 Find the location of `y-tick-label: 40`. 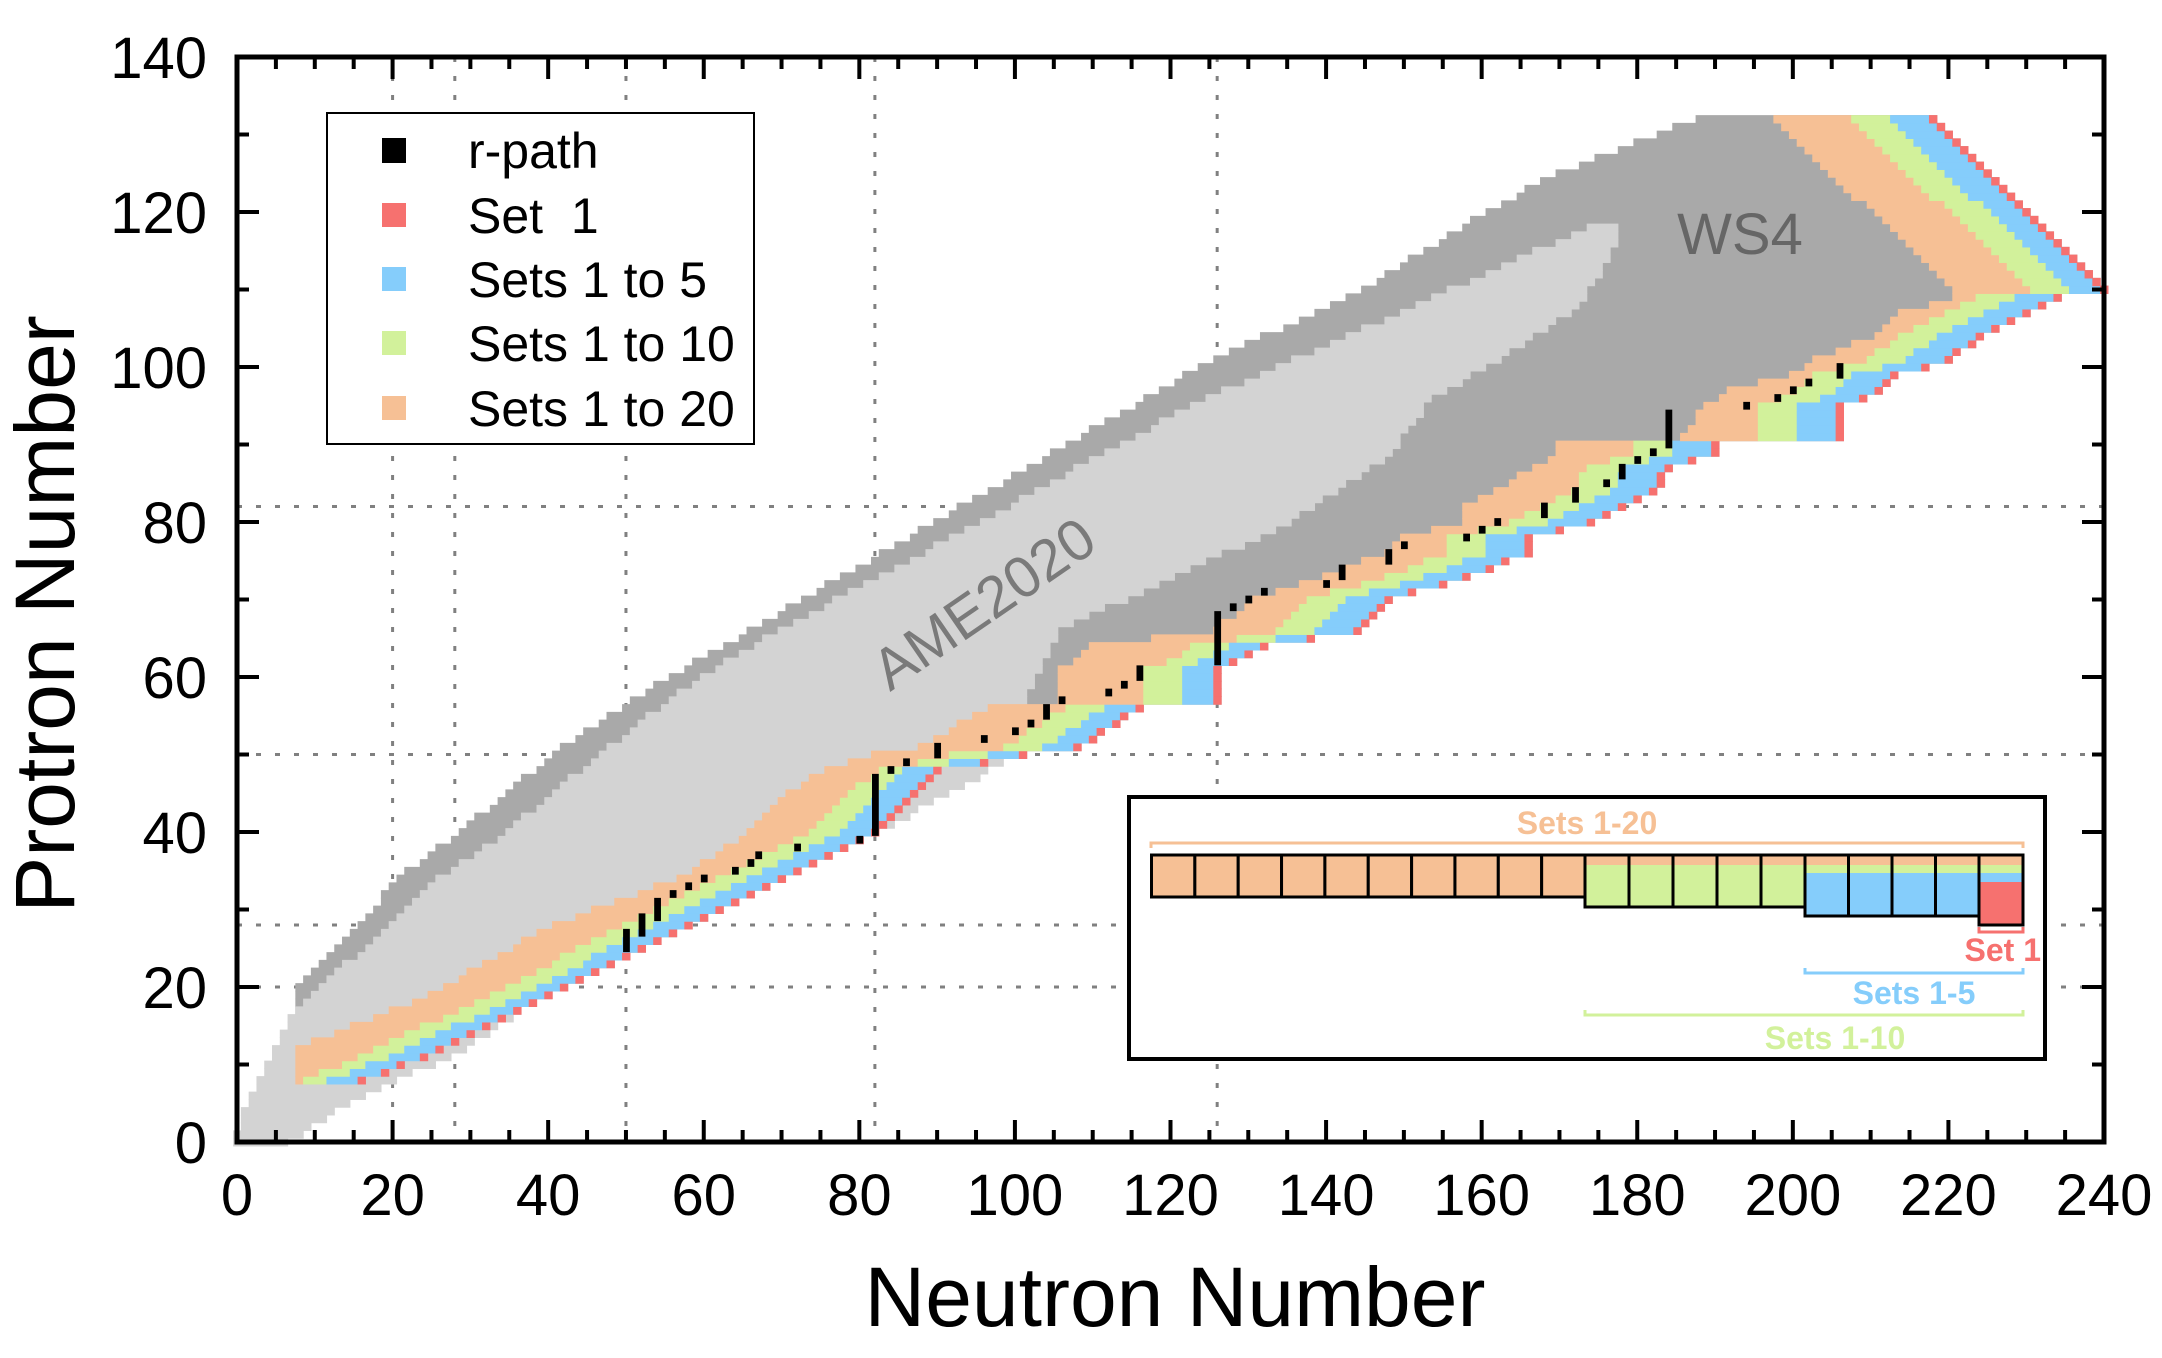

y-tick-label: 40 is located at coordinates (174, 833).